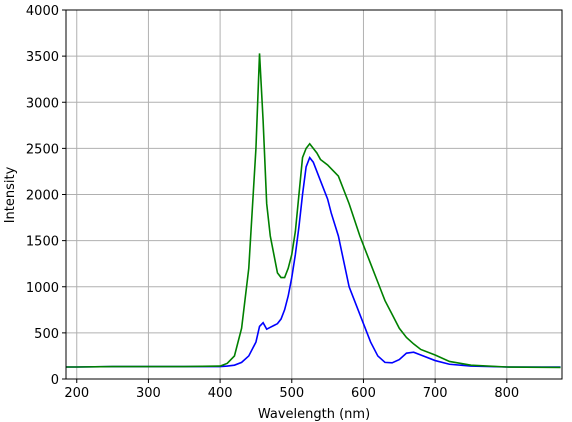 Image resolution: width=572 pixels, height=422 pixels. Describe the element at coordinates (220, 393) in the screenshot. I see `x-tick-label: 400` at that location.